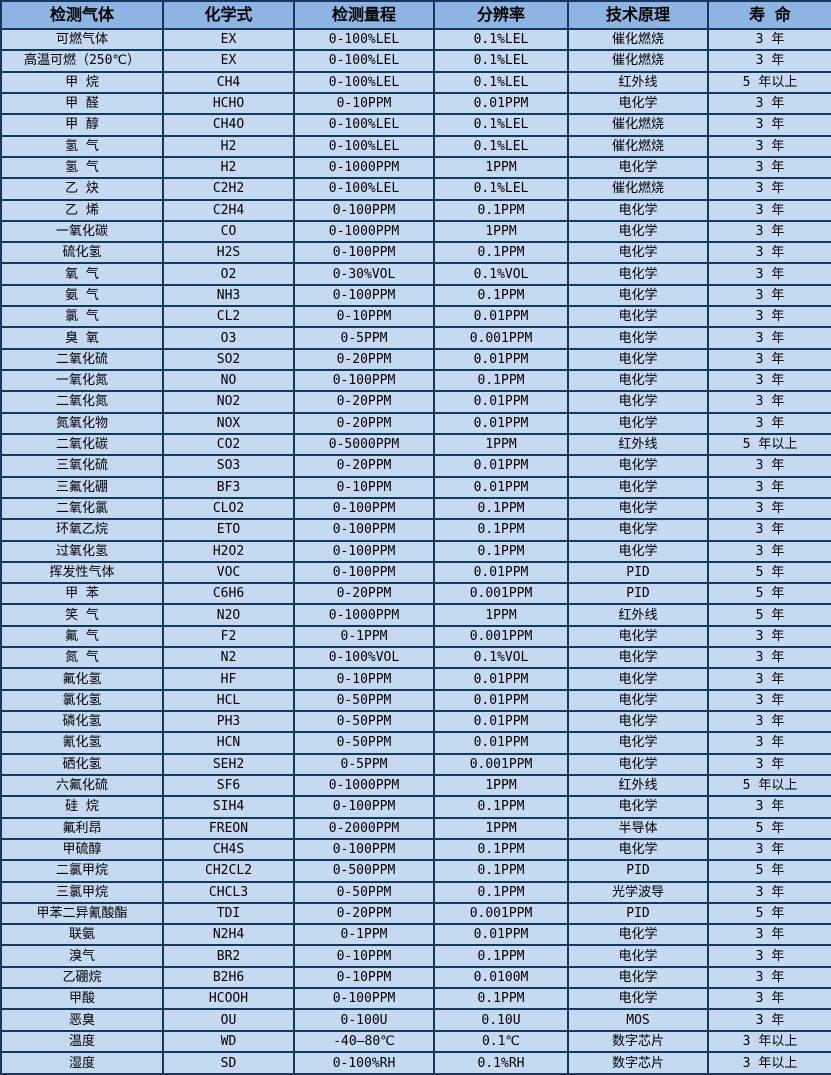 The width and height of the screenshot is (831, 1075). Describe the element at coordinates (82, 700) in the screenshot. I see `gas-name-cell: 氯化氢` at that location.